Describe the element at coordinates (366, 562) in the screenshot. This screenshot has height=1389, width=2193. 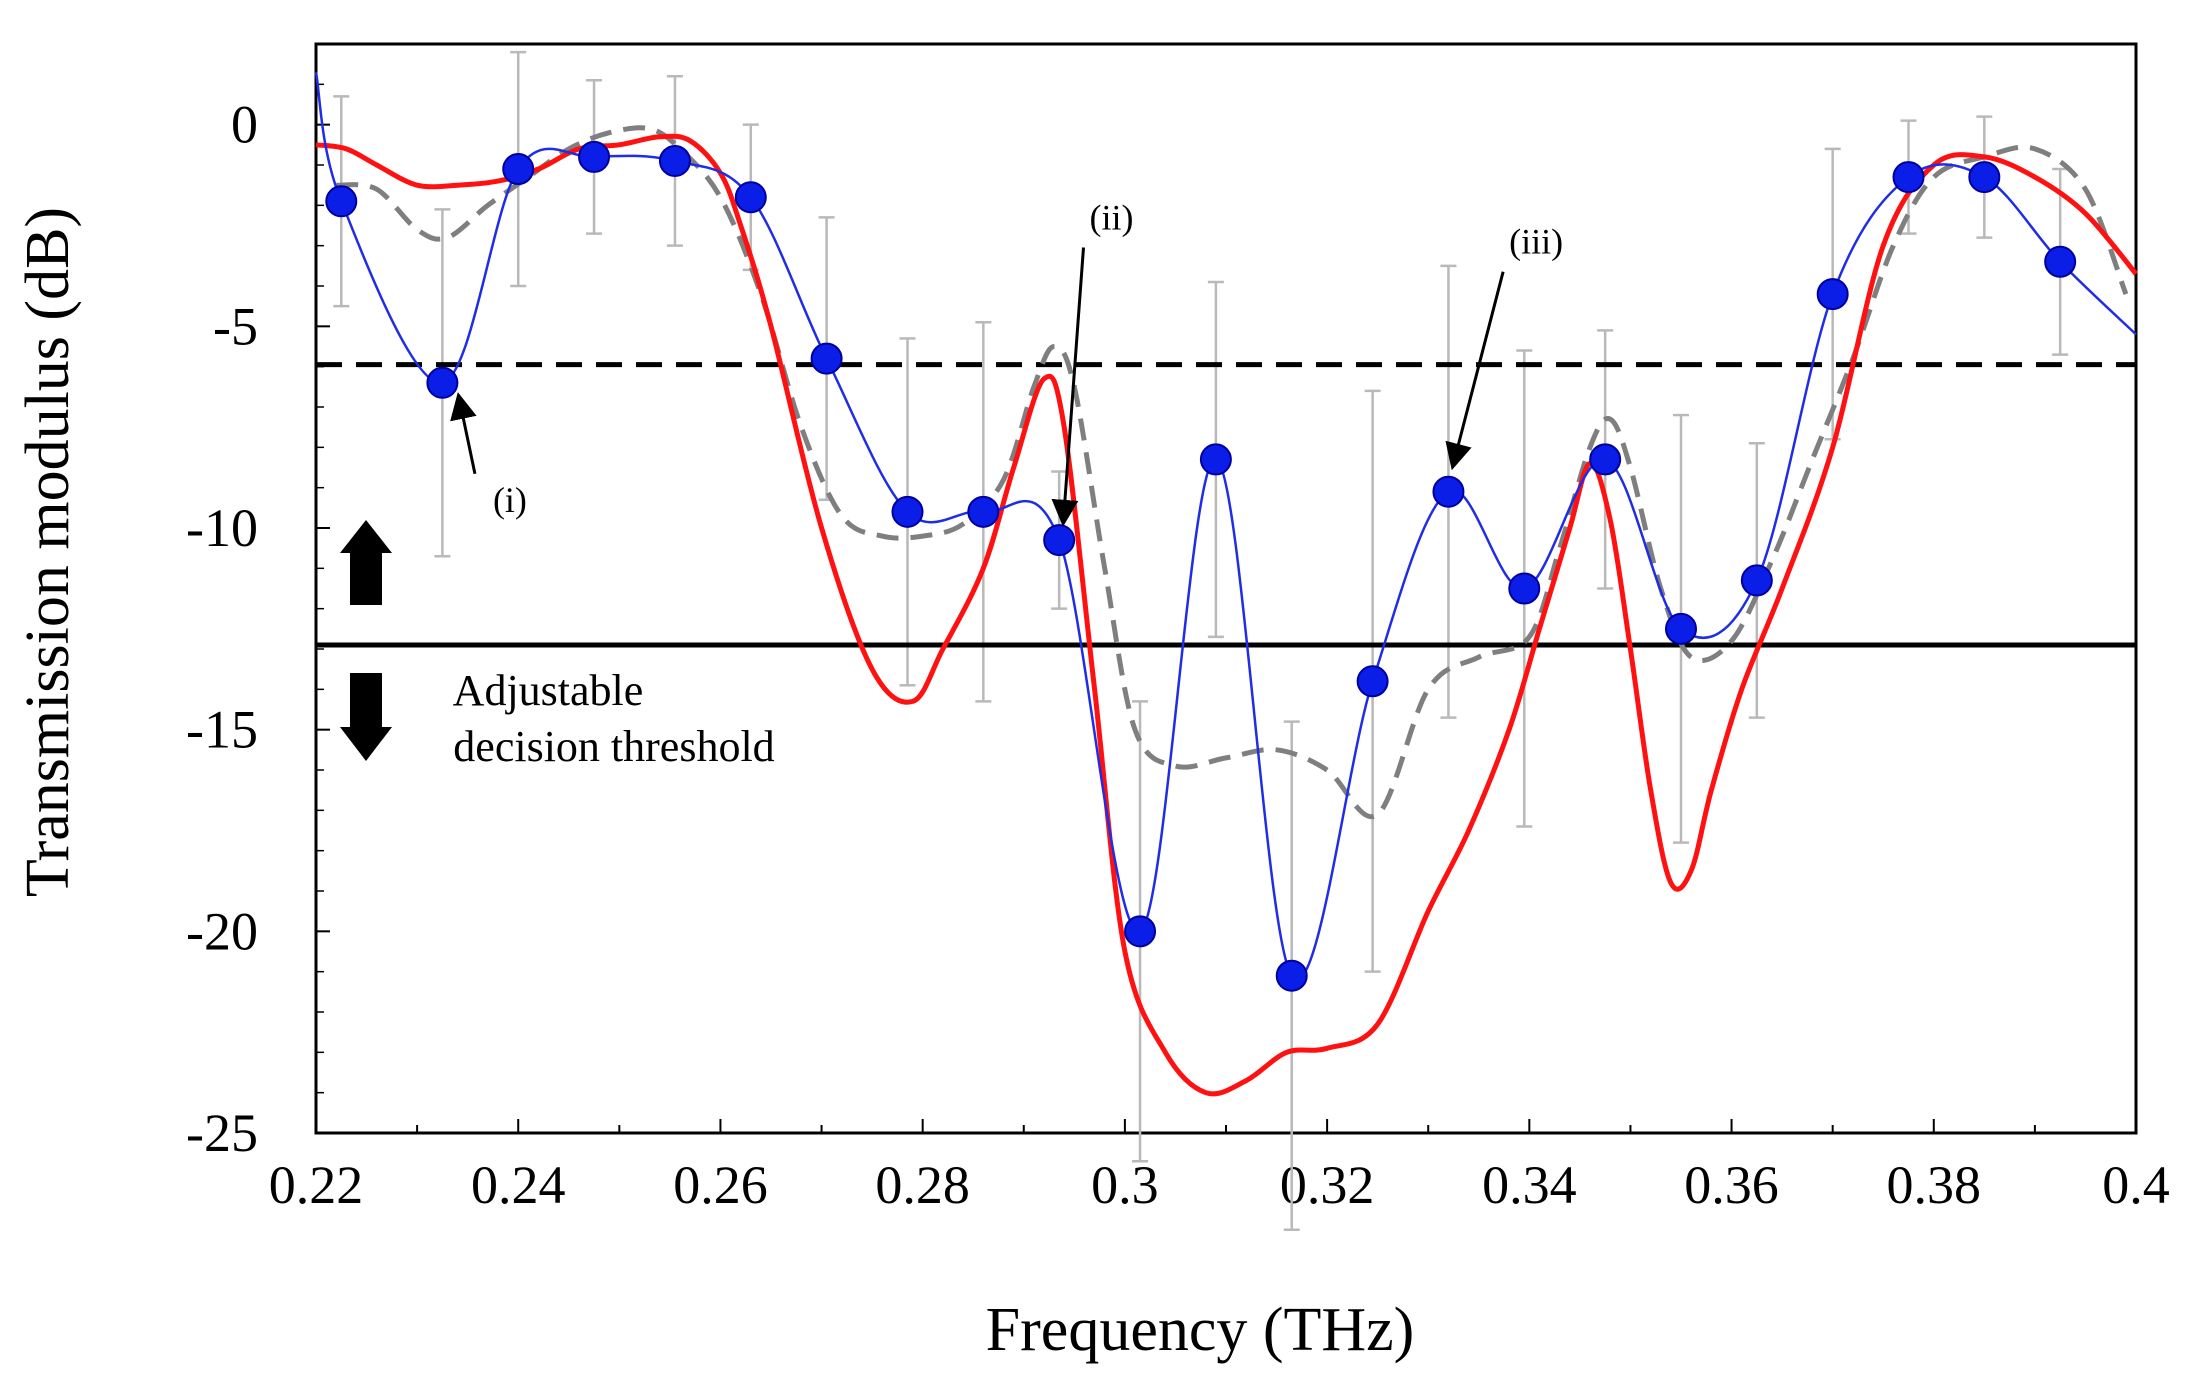
I see `threshold-up-arrow-icon` at that location.